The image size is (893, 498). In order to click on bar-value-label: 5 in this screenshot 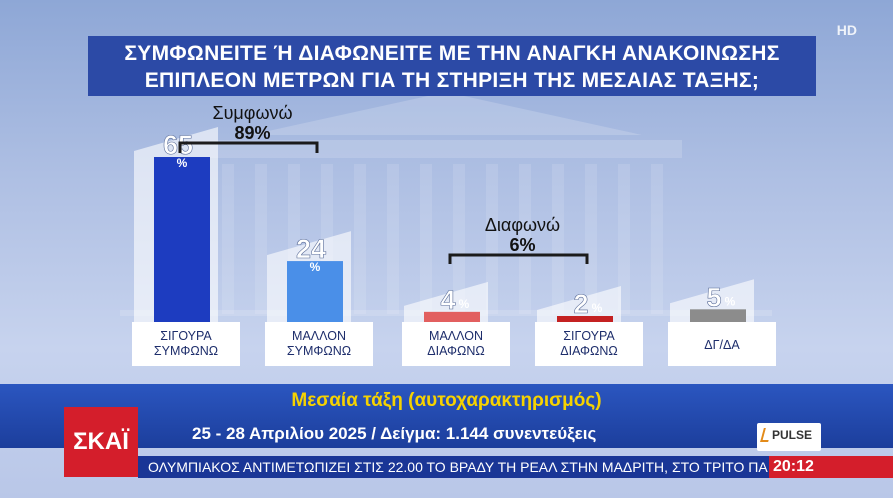, I will do `click(713, 297)`.